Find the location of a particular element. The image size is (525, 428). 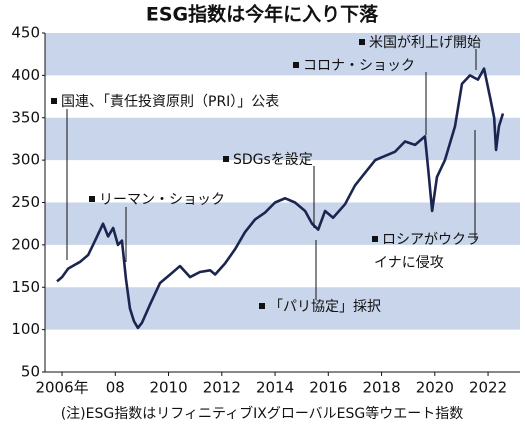

y-tick-label: 350 is located at coordinates (25, 117).